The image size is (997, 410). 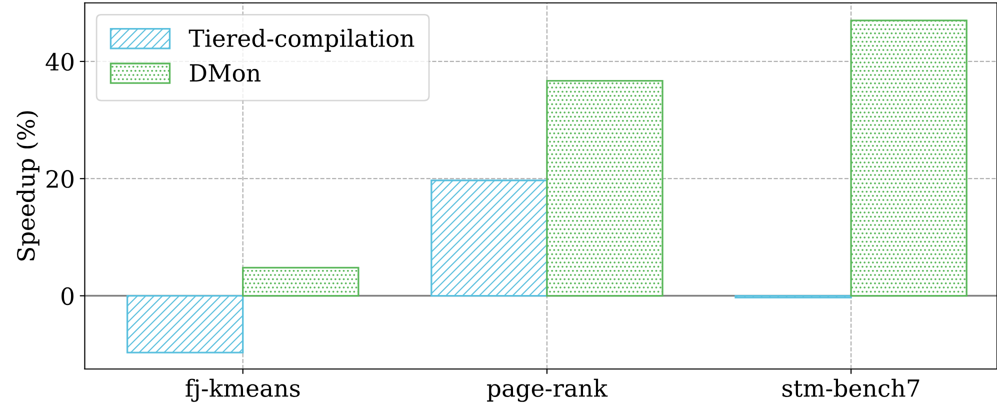 I want to click on x-tick-label: page-rank, so click(x=547, y=390).